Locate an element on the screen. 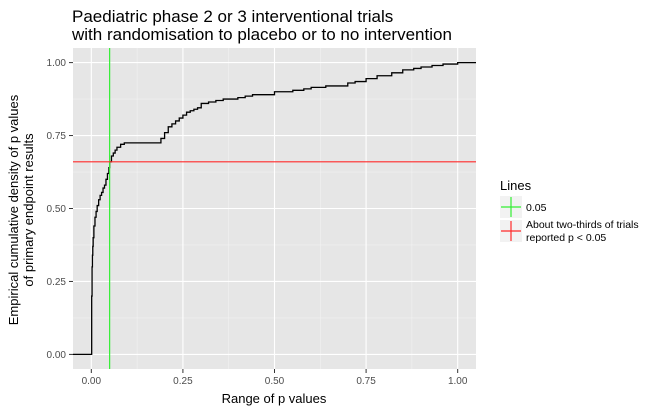  y-axis-title-line-2: of primary endpoint results is located at coordinates (28, 210).